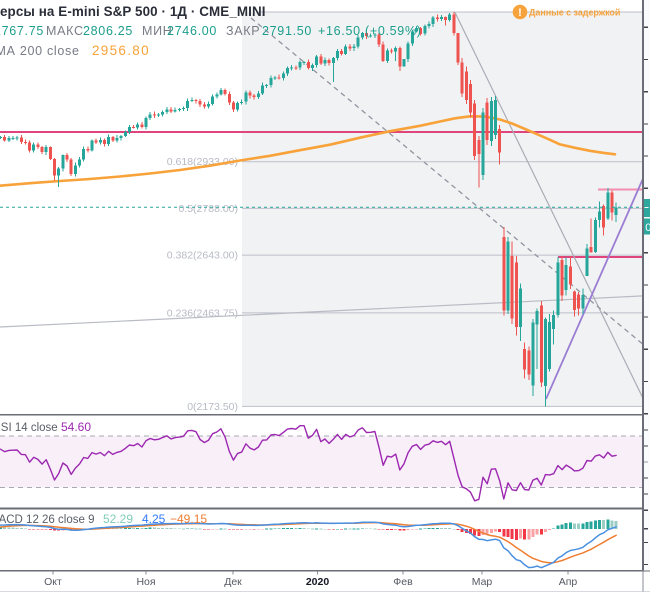 Image resolution: width=650 pixels, height=600 pixels. What do you see at coordinates (403, 582) in the screenshot?
I see `svg-text: Фев` at bounding box center [403, 582].